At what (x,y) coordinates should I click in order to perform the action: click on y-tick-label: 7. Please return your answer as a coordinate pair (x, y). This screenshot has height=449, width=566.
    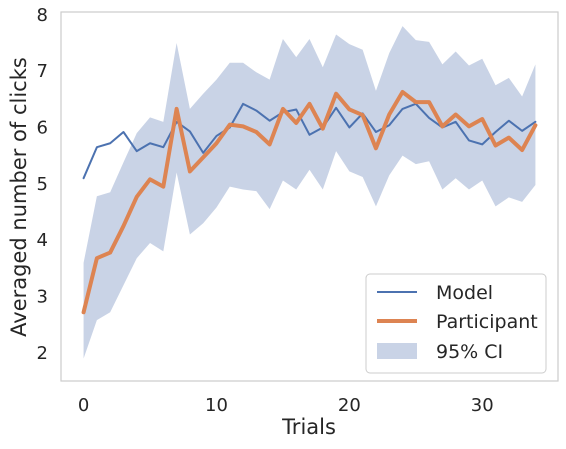
    Looking at the image, I should click on (42, 71).